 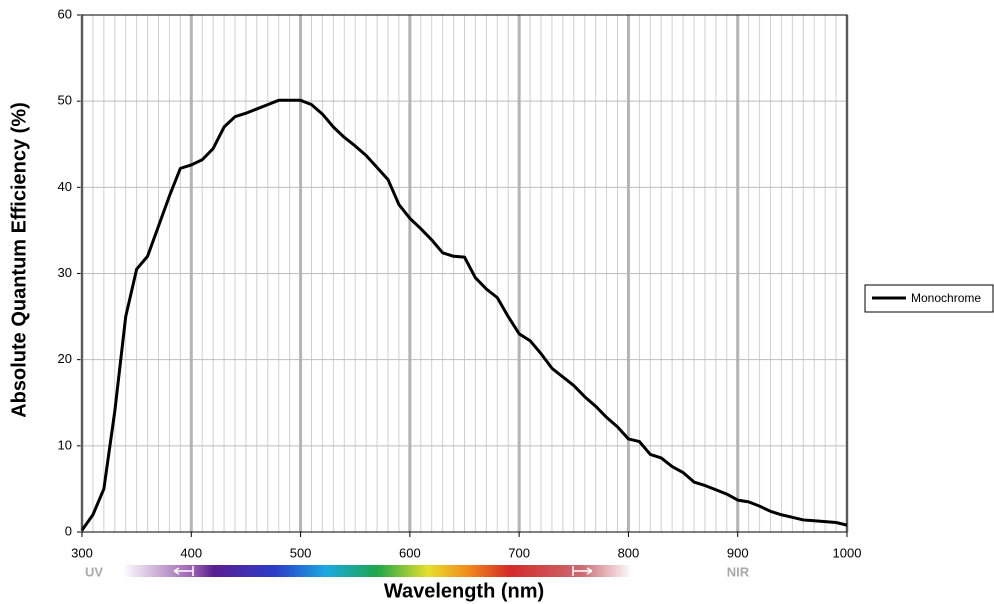 I want to click on x-tick-label: 300, so click(x=82, y=552).